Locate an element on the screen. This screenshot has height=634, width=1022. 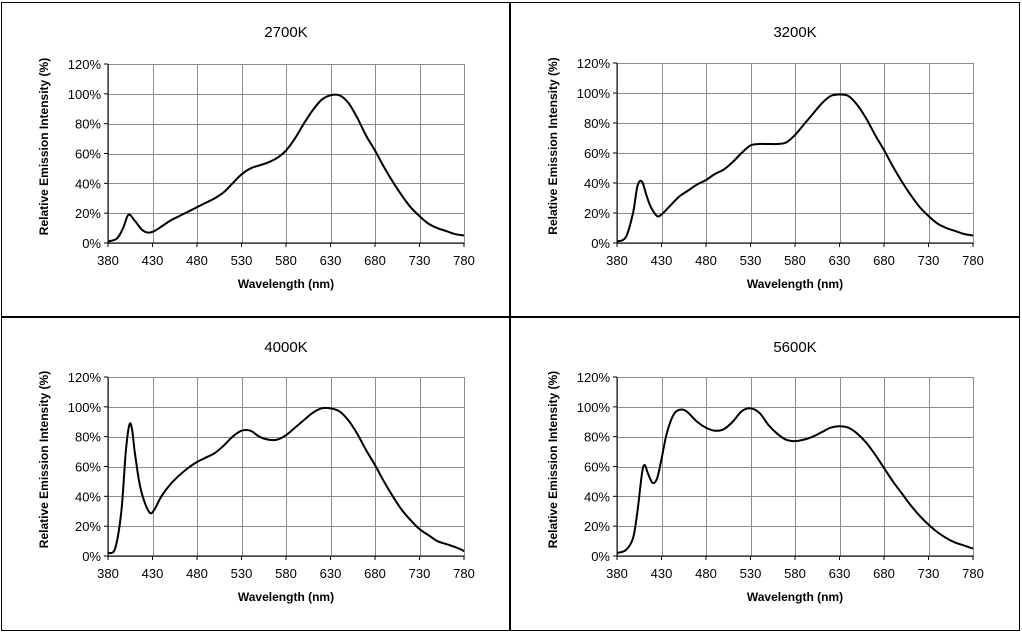
grid-lines is located at coordinates (286, 467).